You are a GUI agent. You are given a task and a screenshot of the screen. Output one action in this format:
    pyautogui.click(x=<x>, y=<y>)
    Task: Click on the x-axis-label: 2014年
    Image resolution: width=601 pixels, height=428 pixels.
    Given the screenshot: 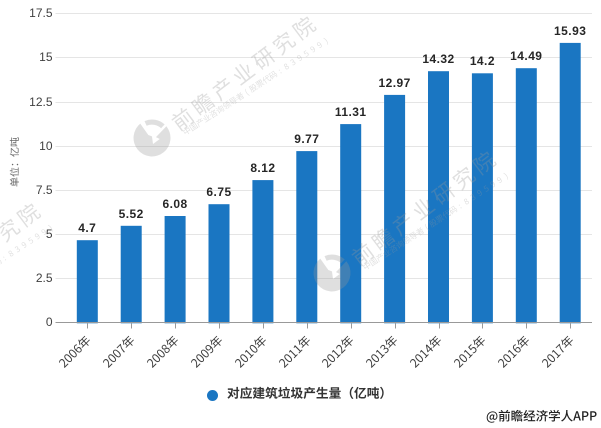 What is the action you would take?
    pyautogui.click(x=426, y=351)
    